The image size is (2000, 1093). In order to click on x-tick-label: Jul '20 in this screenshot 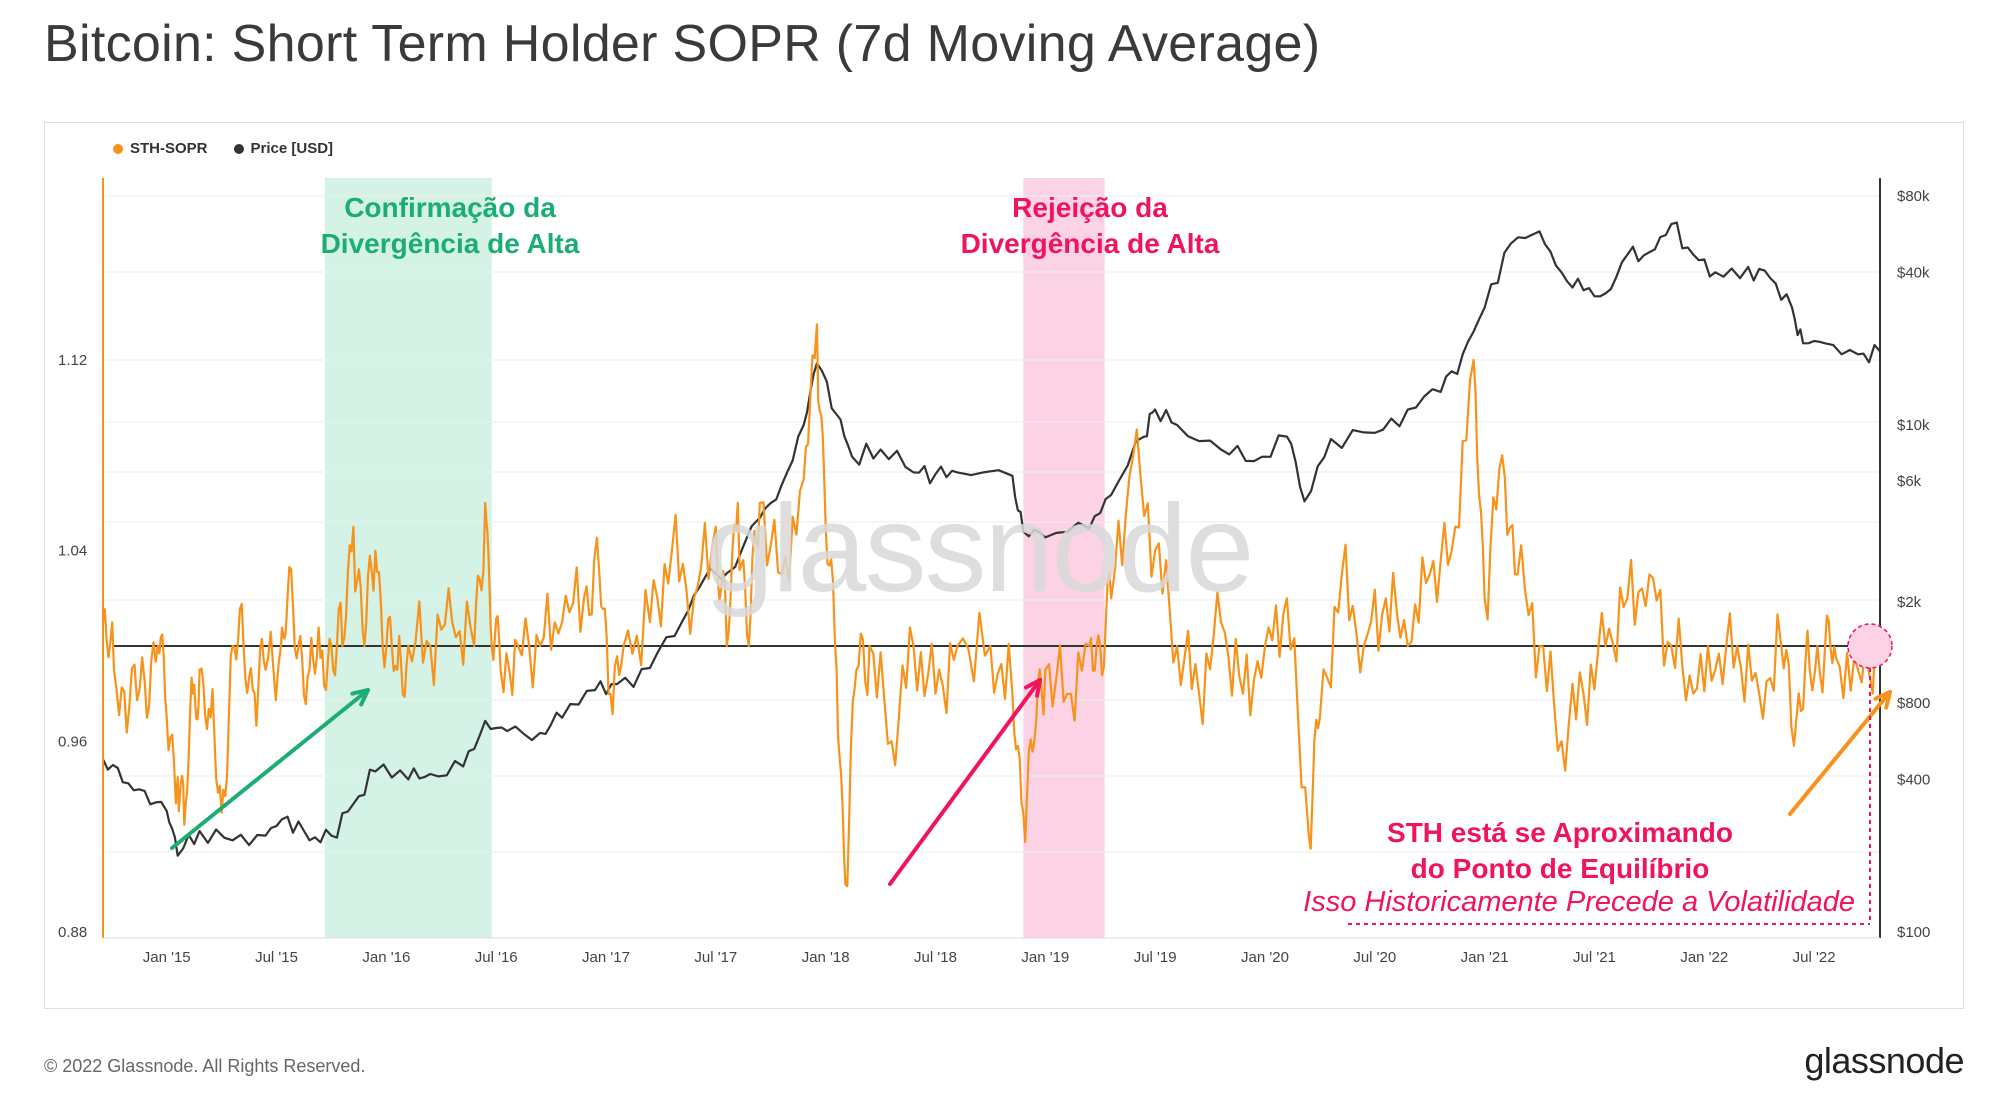, I will do `click(1374, 957)`.